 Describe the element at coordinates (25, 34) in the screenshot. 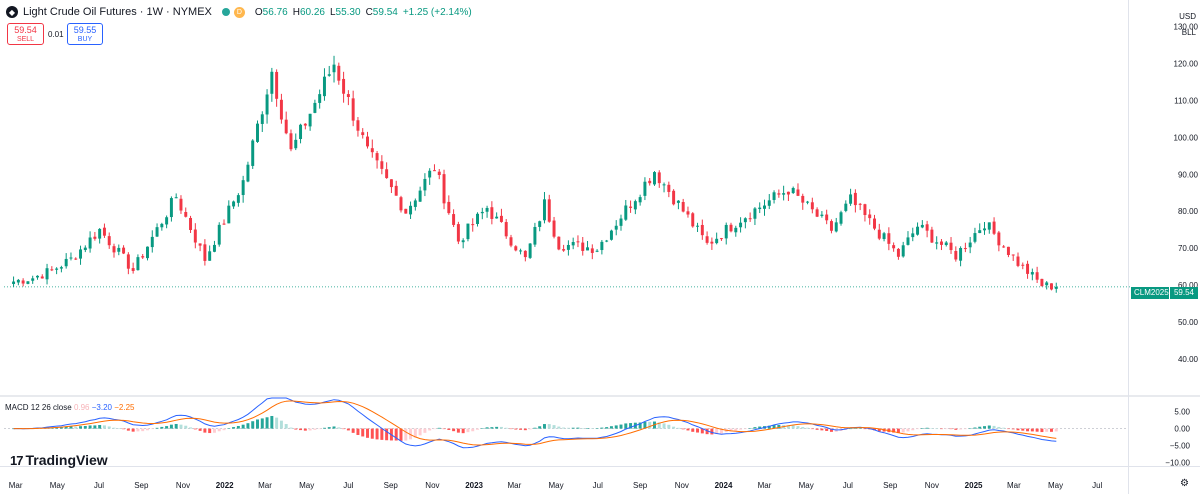

I see `sell-button: 59.54 SELL` at that location.